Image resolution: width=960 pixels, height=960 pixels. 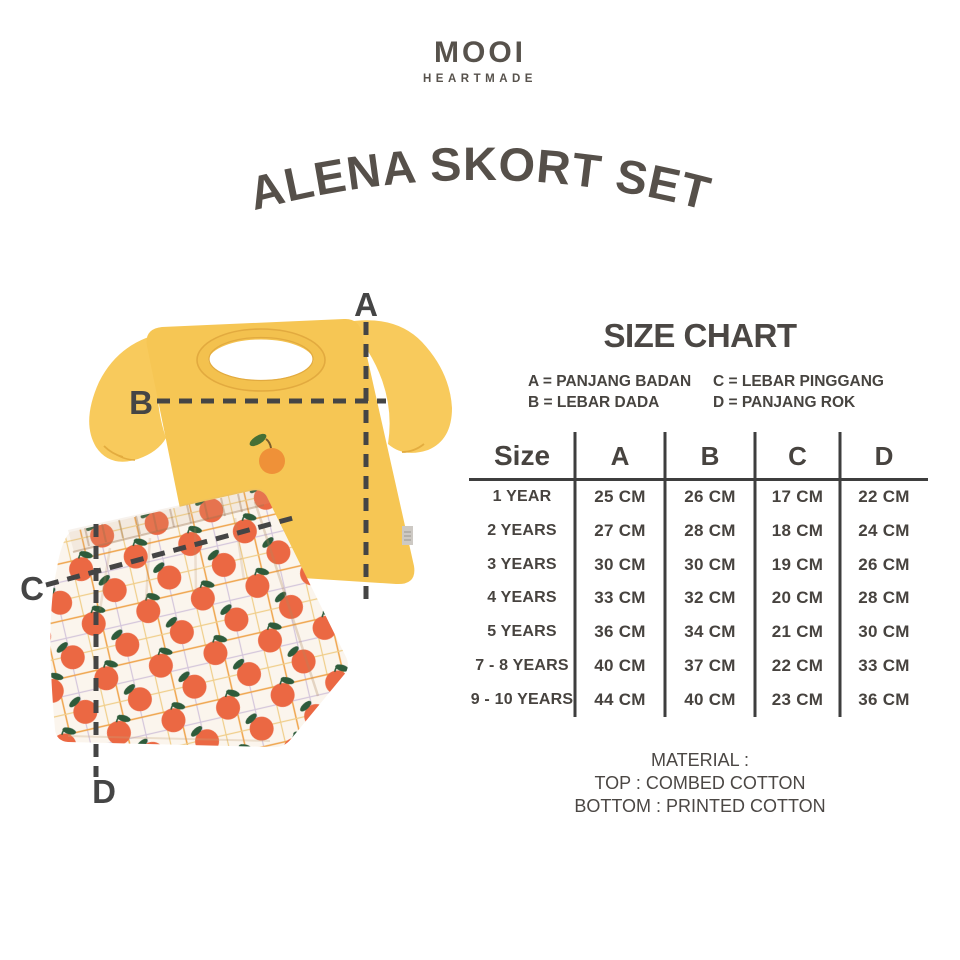 I want to click on column-header-a: A, so click(x=620, y=455).